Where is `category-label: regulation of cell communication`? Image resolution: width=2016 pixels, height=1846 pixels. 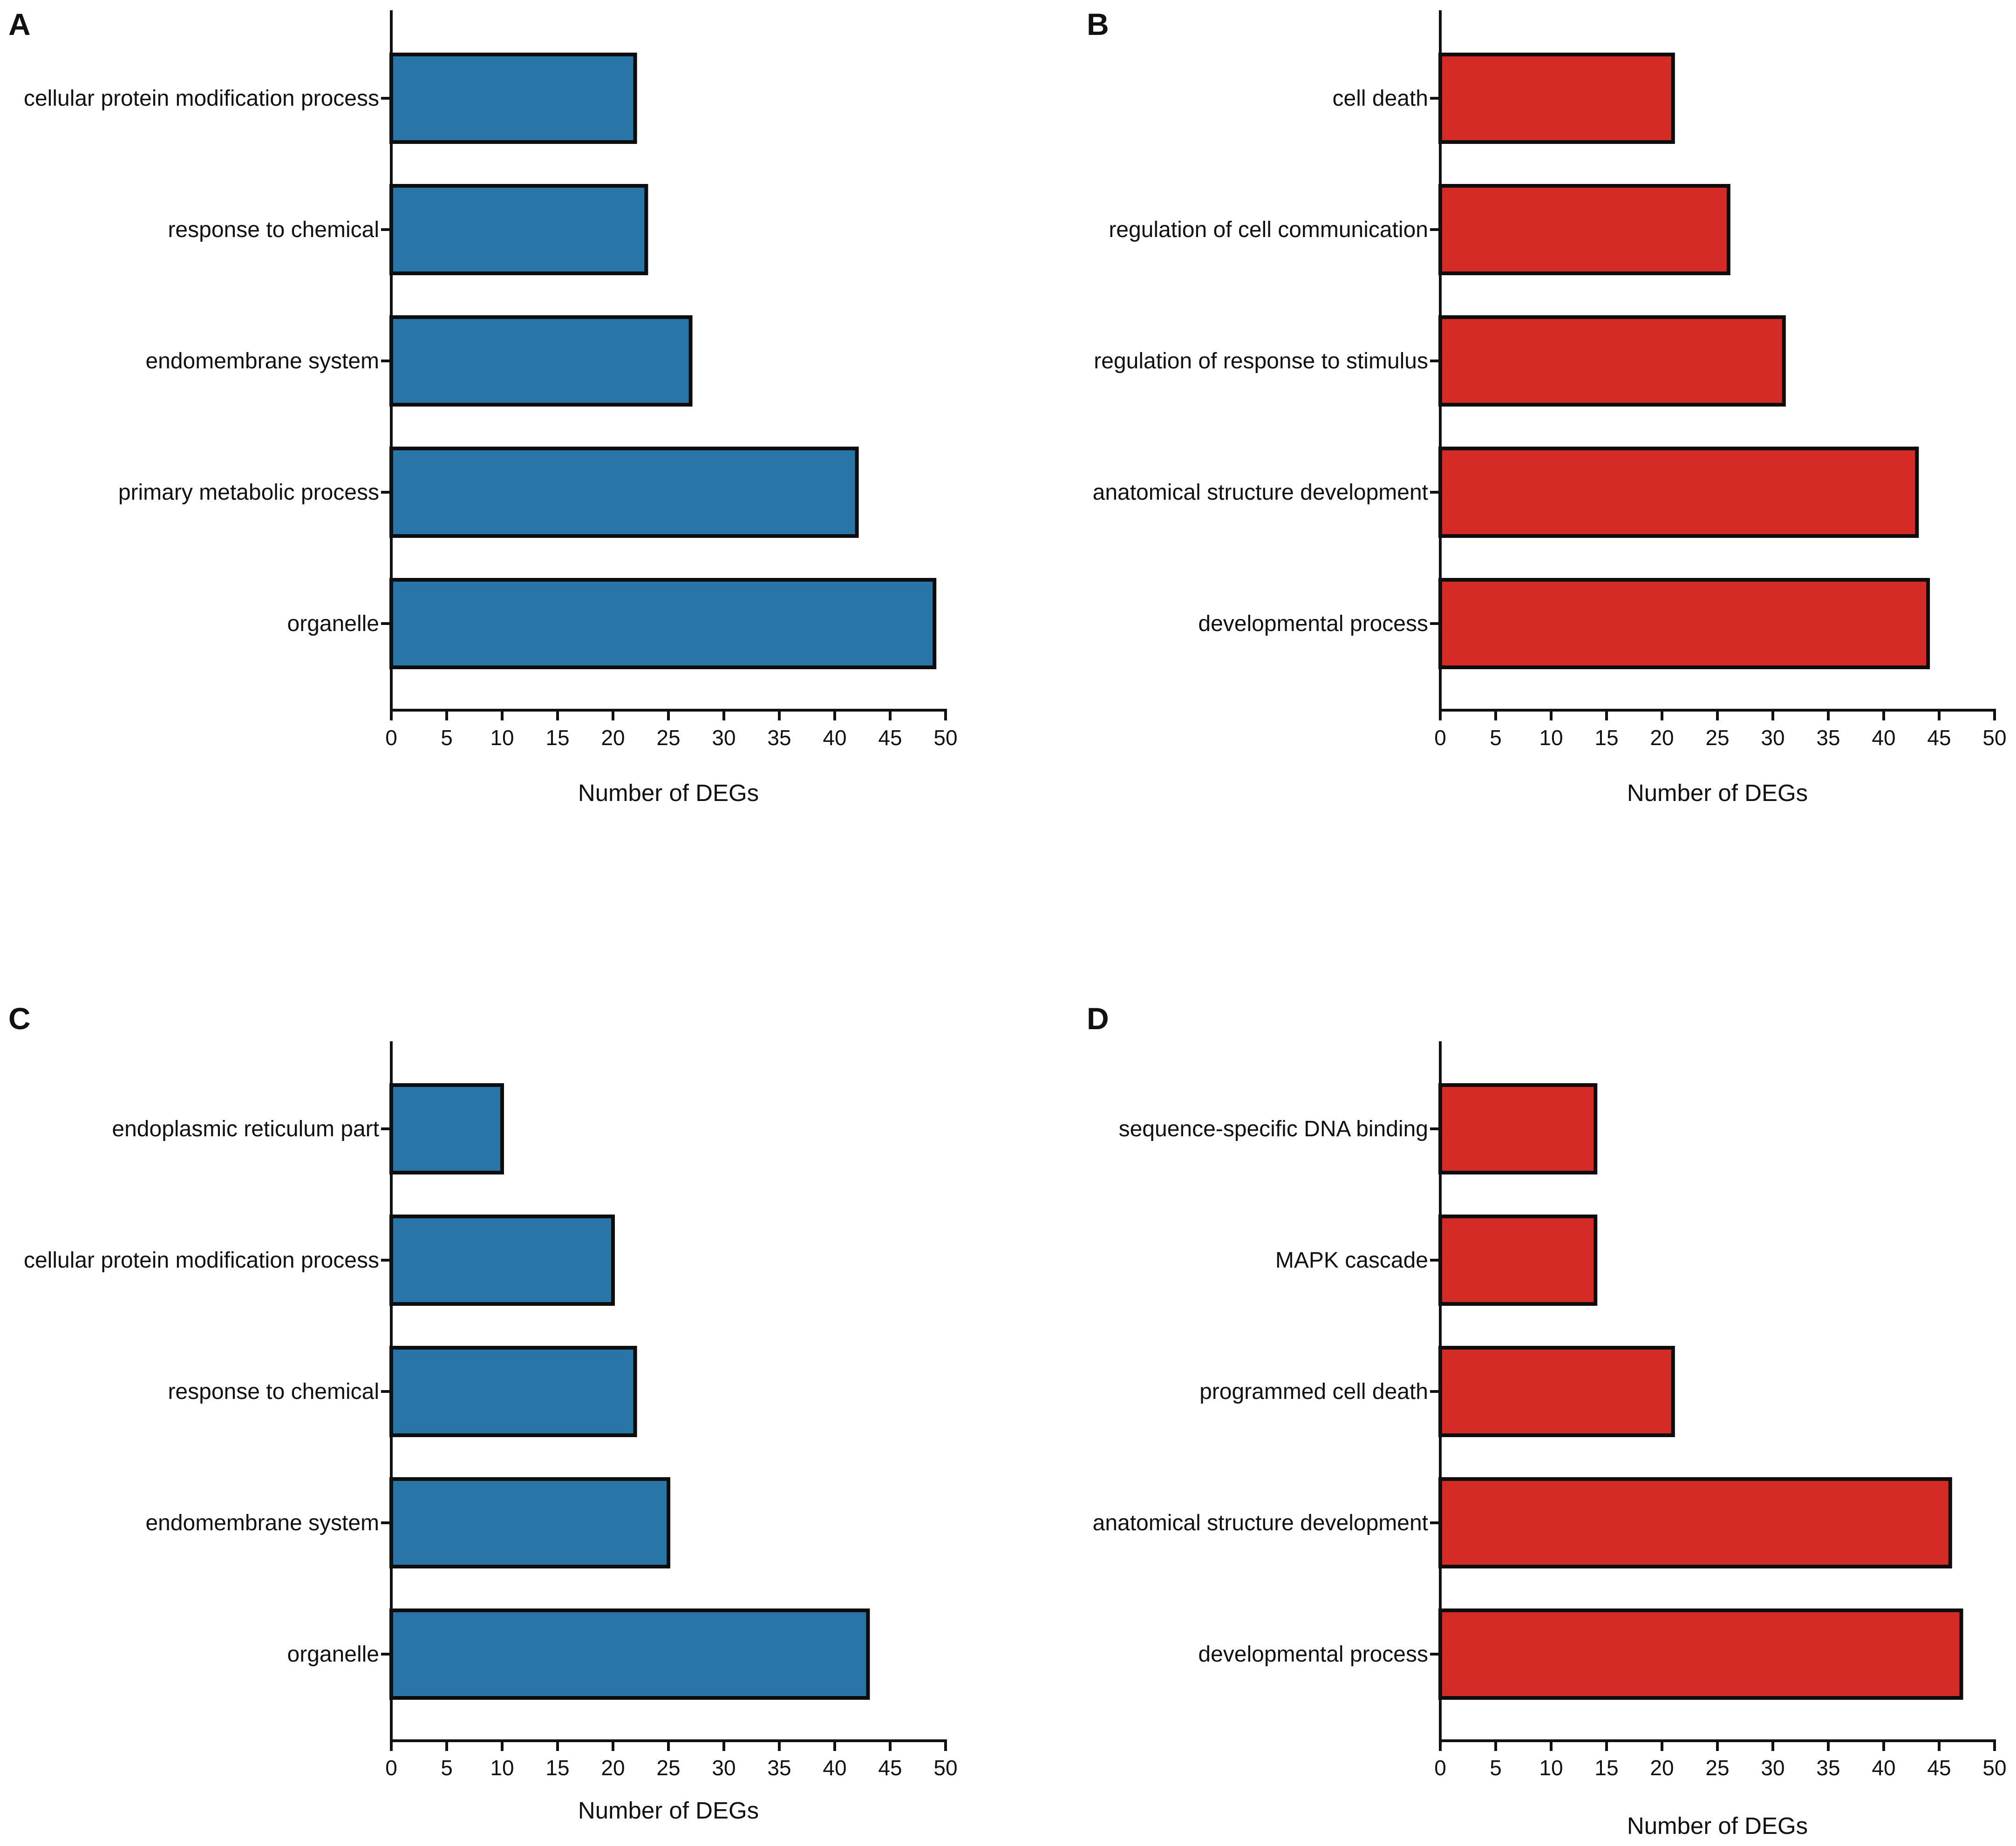 category-label: regulation of cell communication is located at coordinates (1268, 229).